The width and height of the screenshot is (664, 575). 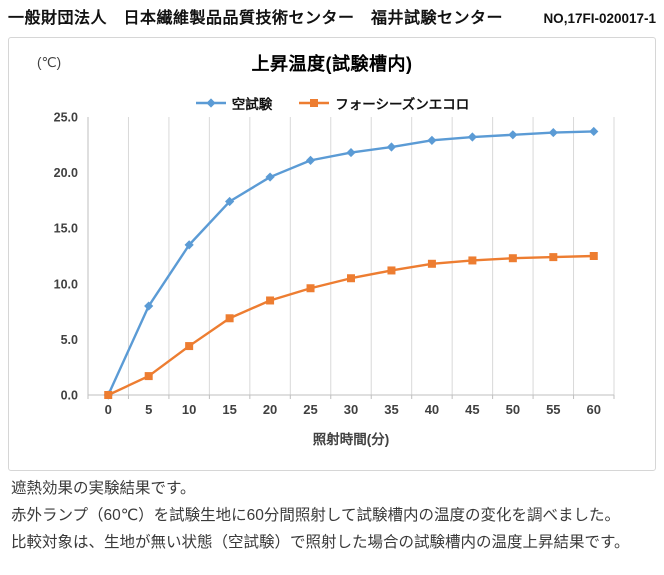 I want to click on report-number: NO,17FI-020017-1, so click(x=599, y=18).